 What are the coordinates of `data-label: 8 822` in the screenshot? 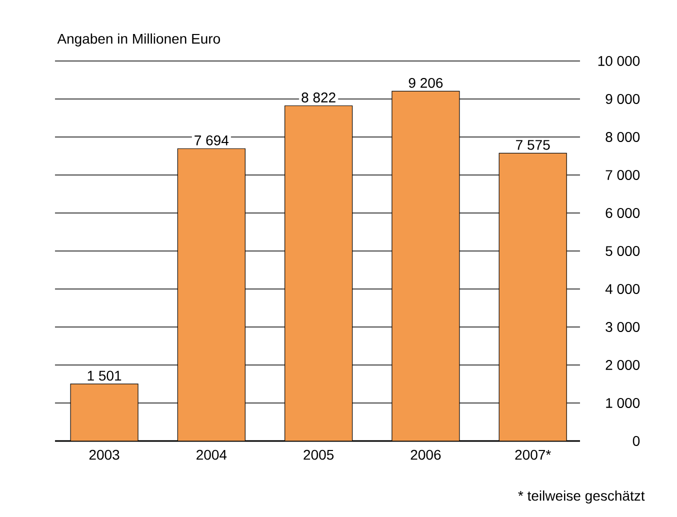 It's located at (319, 97).